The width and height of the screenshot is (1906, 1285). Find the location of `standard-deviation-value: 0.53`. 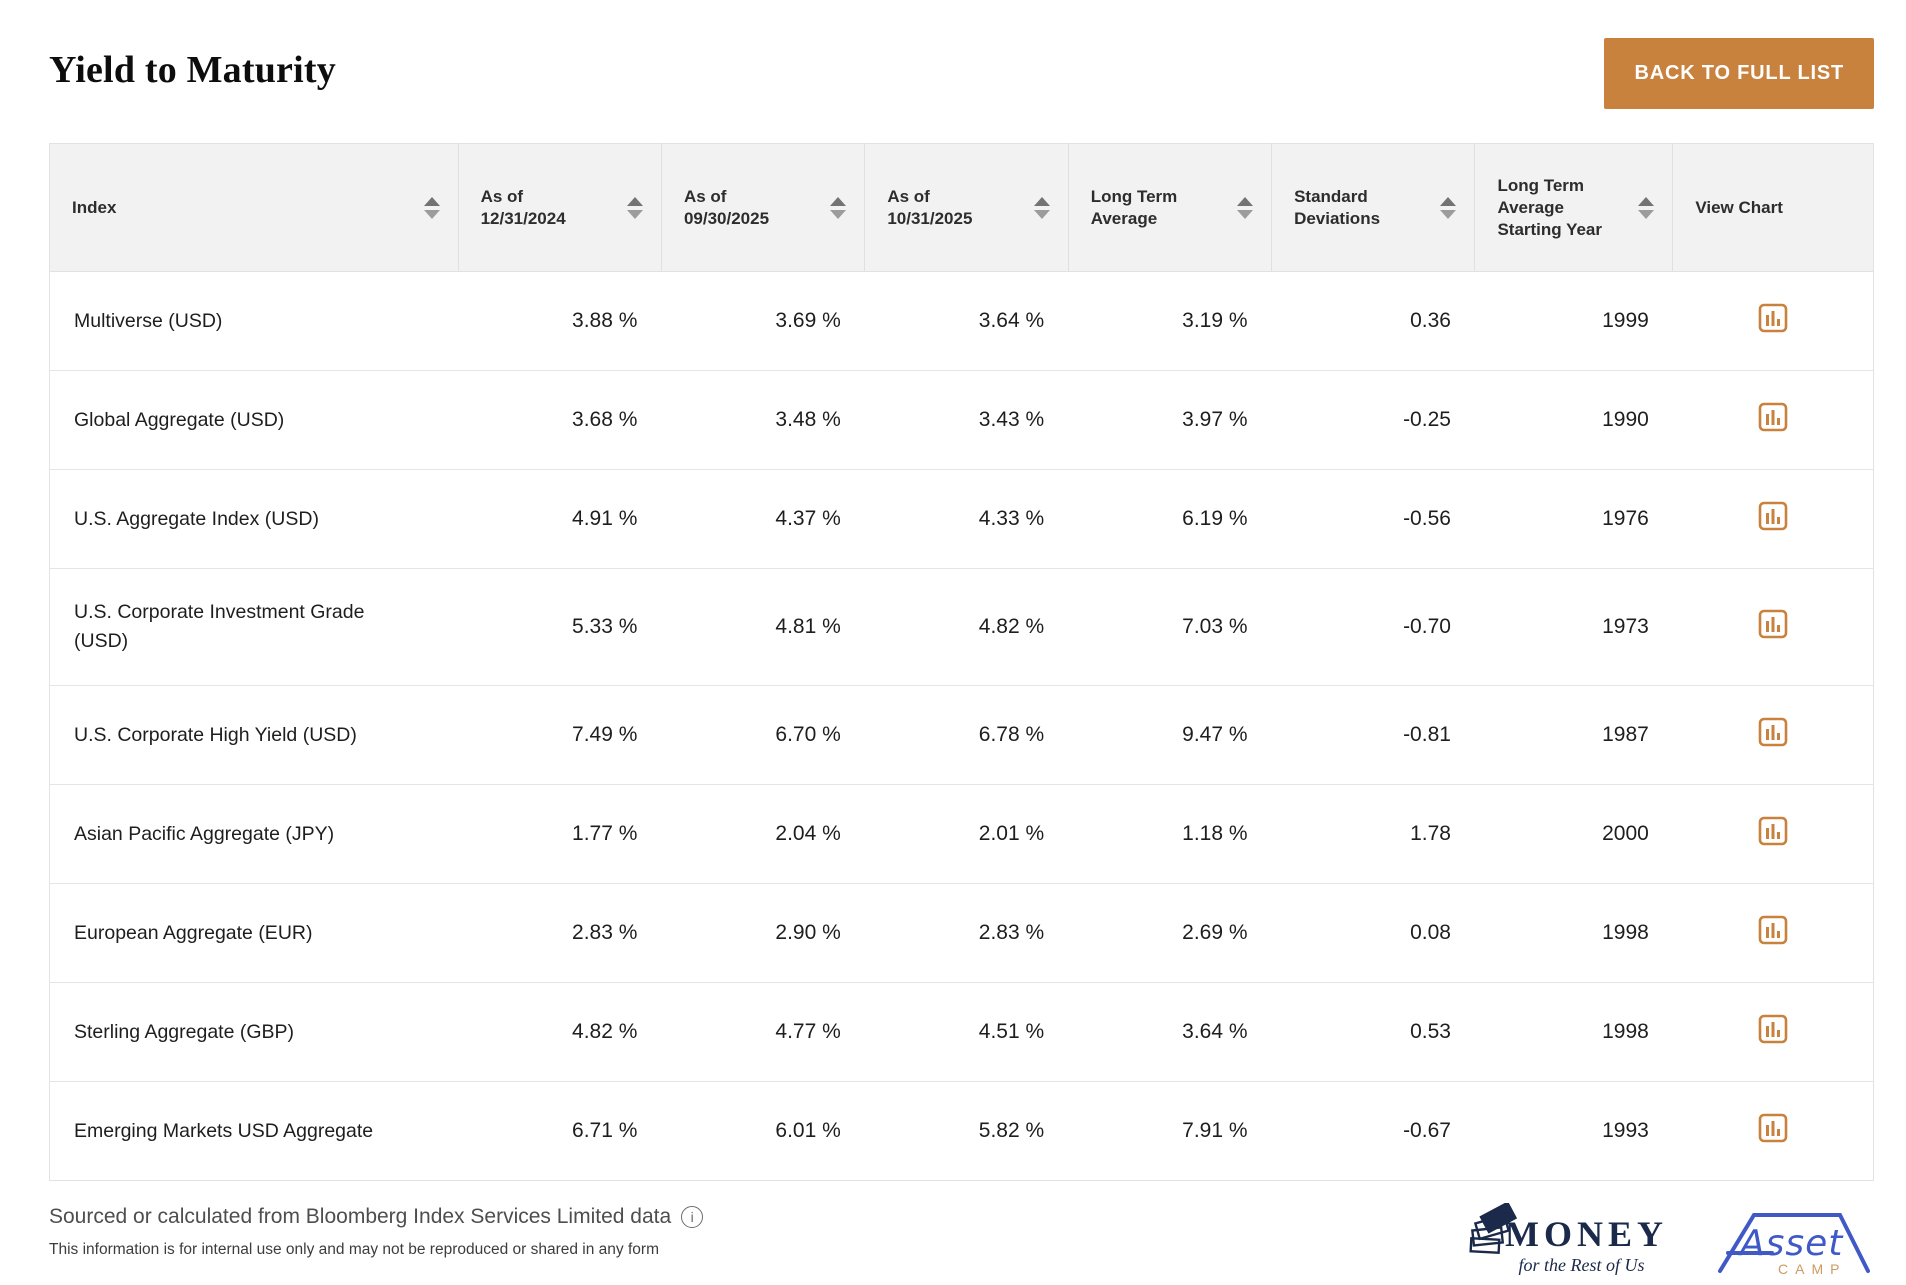

standard-deviation-value: 0.53 is located at coordinates (1430, 1031).